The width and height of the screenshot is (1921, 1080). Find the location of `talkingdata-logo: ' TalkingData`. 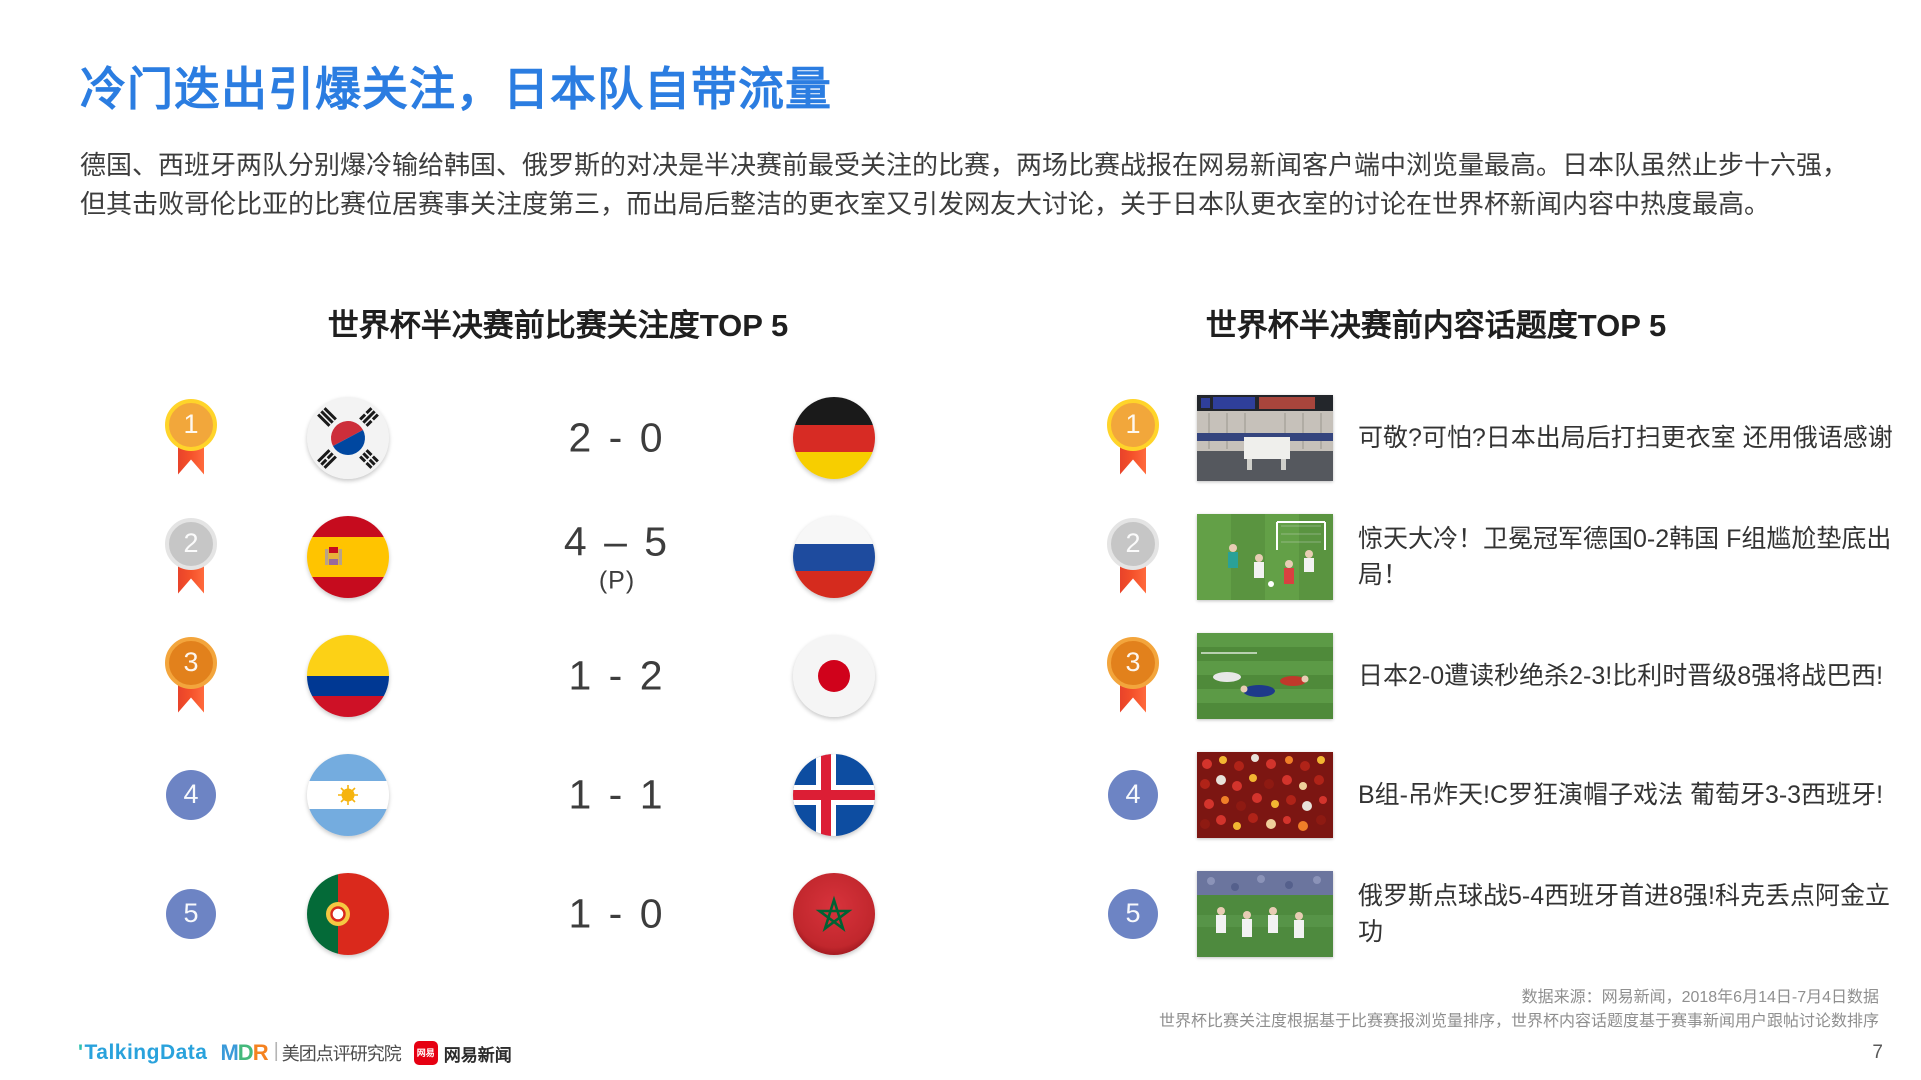

talkingdata-logo: ' TalkingData is located at coordinates (142, 1053).